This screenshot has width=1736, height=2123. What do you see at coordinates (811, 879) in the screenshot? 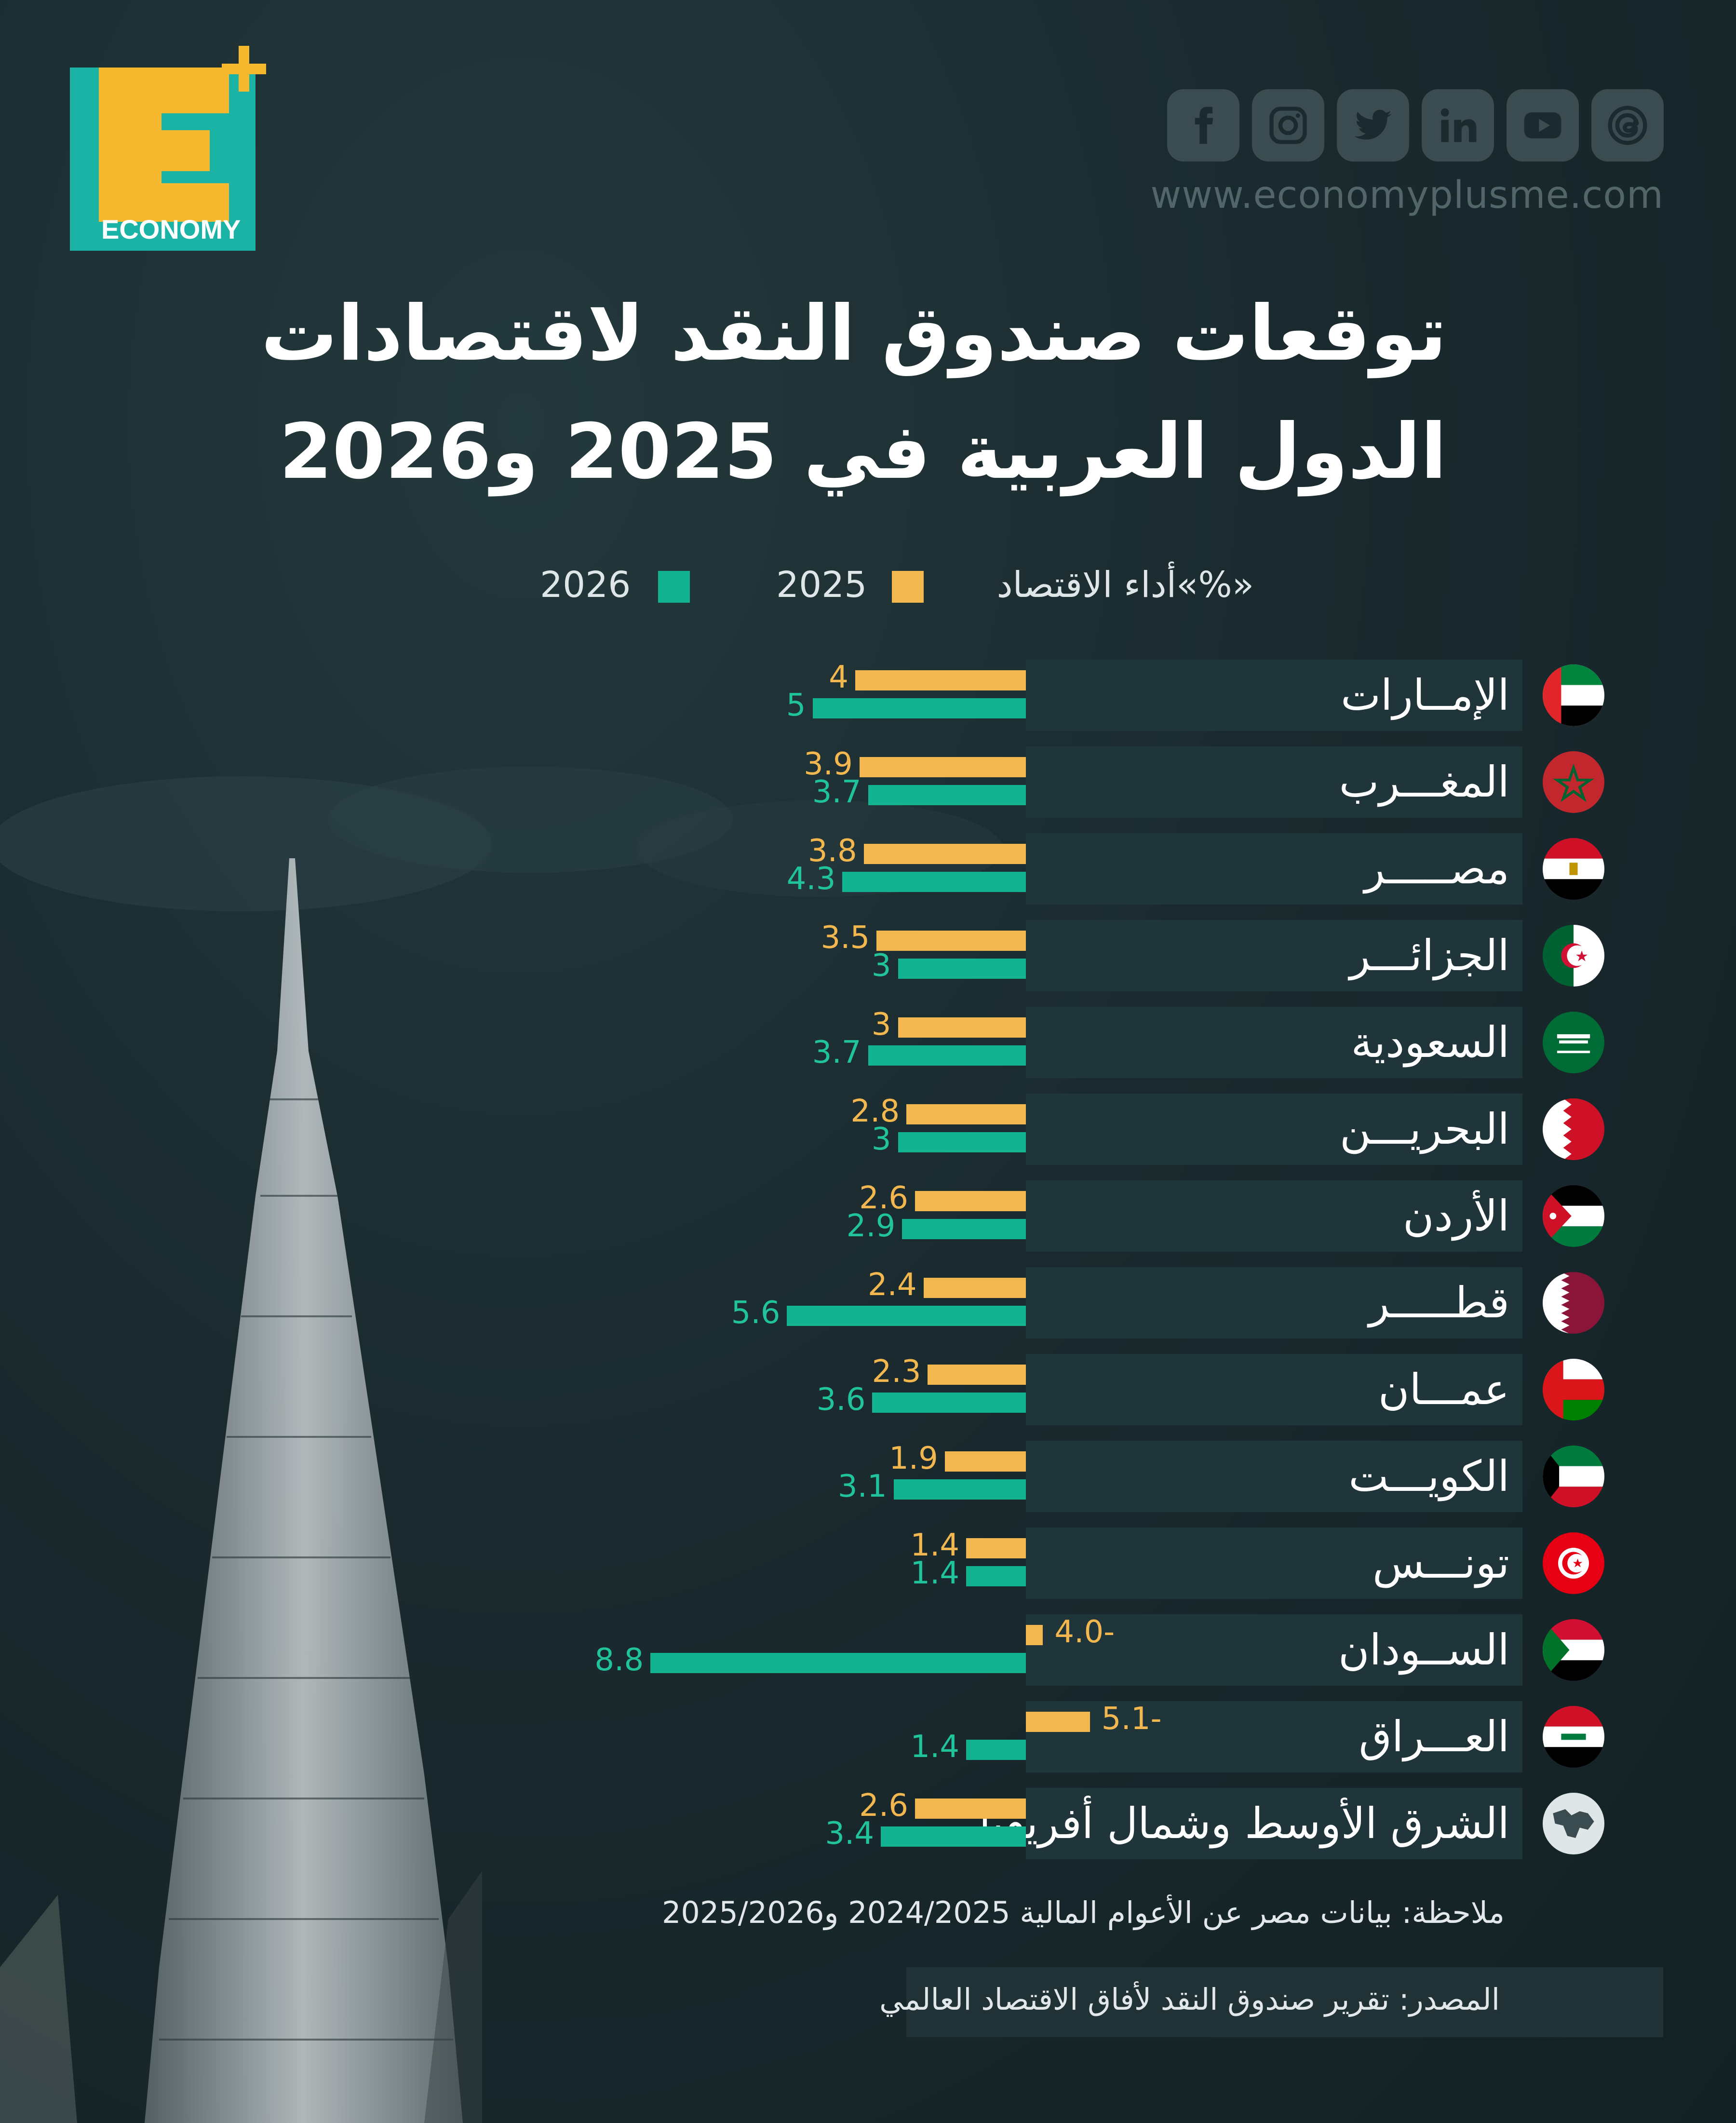
I see `data-label-2026: 4.3` at bounding box center [811, 879].